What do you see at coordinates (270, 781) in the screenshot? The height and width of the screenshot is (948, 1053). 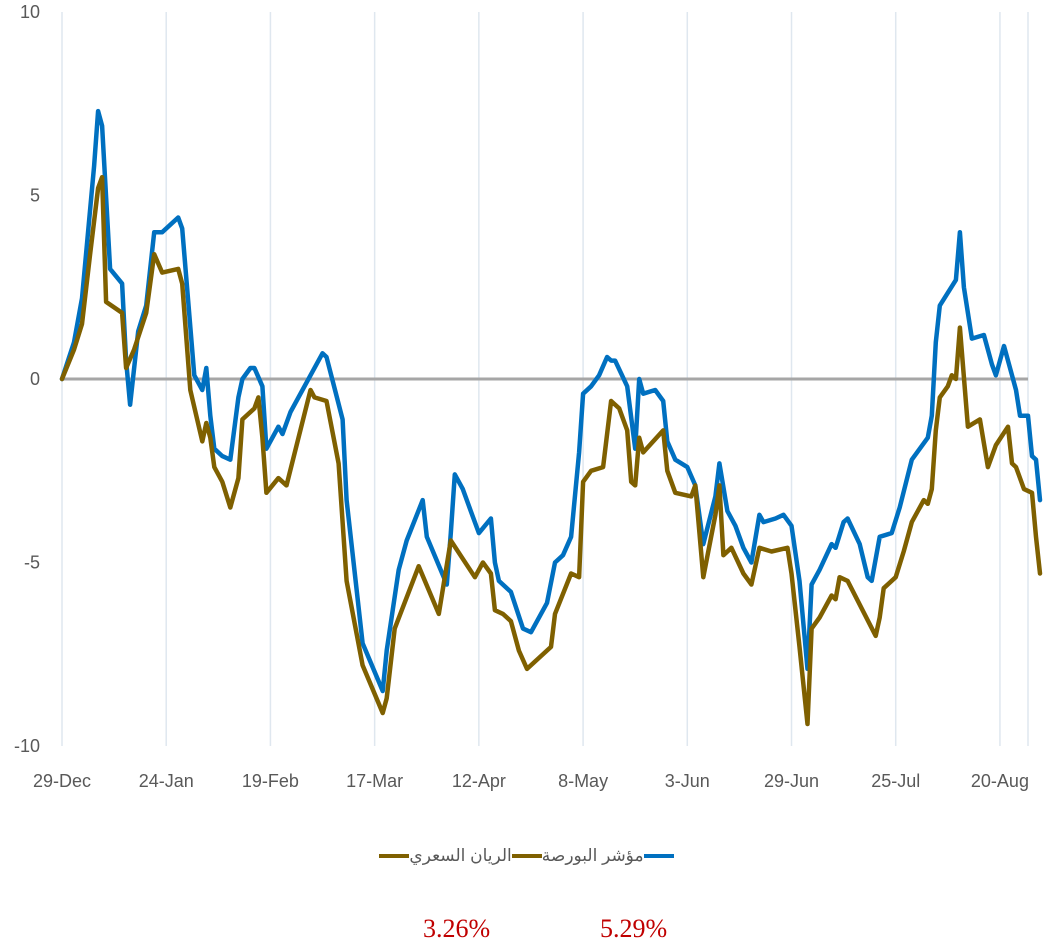 I see `x-tick-label-2: 19-Feb` at bounding box center [270, 781].